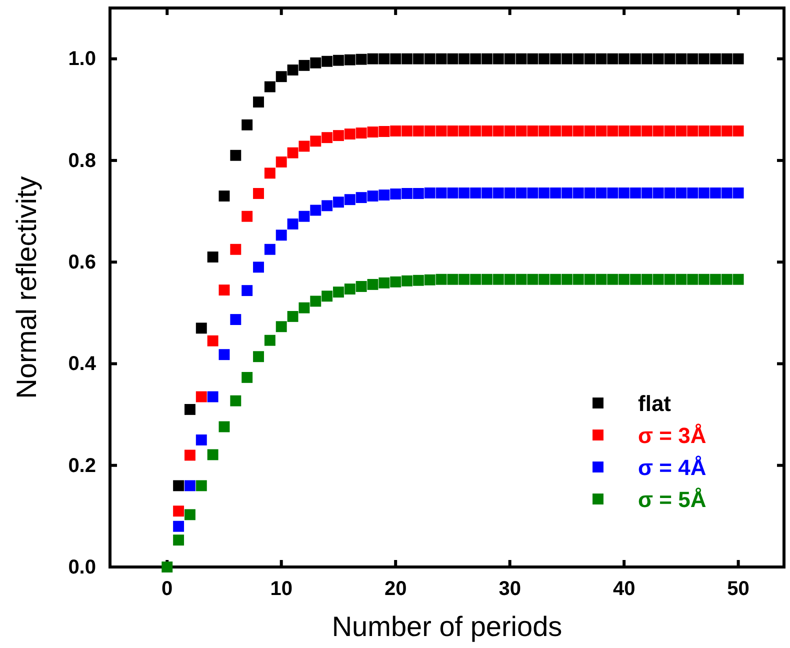 Image resolution: width=790 pixels, height=648 pixels. What do you see at coordinates (447, 626) in the screenshot?
I see `x-axis-title: Number of periods` at bounding box center [447, 626].